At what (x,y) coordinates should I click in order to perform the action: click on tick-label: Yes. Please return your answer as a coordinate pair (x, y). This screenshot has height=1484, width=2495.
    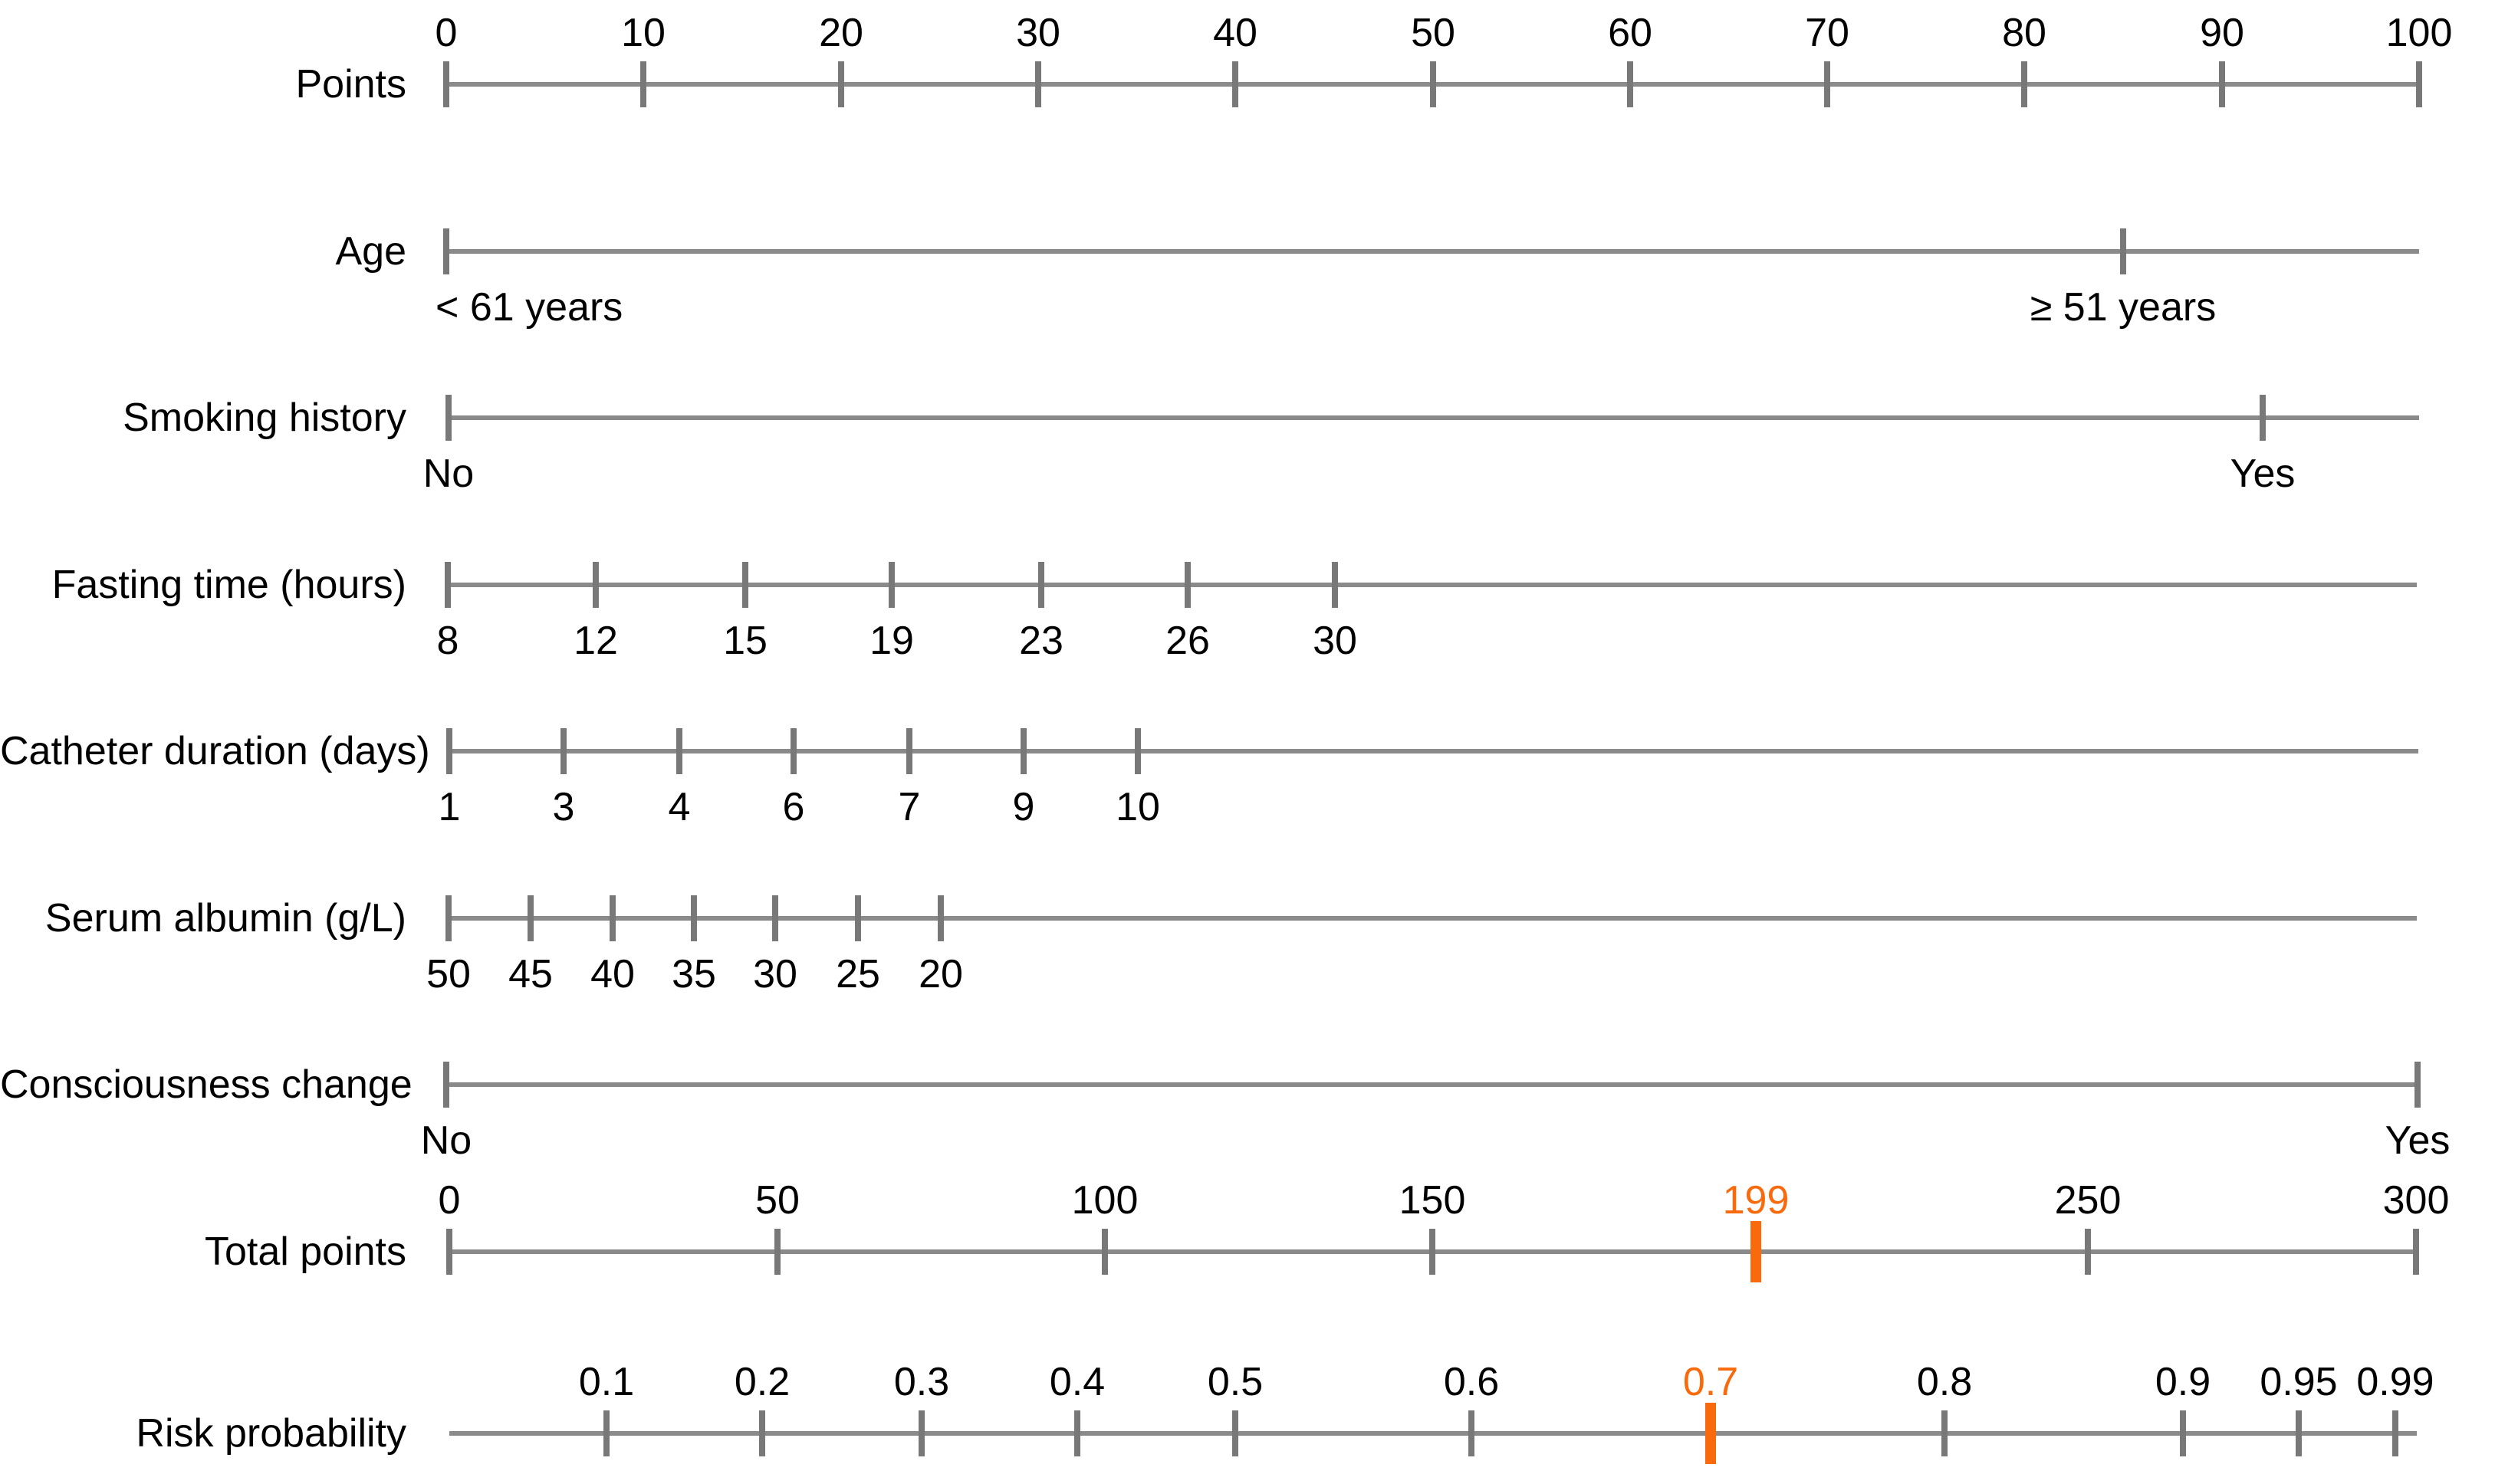
    Looking at the image, I should click on (2418, 1140).